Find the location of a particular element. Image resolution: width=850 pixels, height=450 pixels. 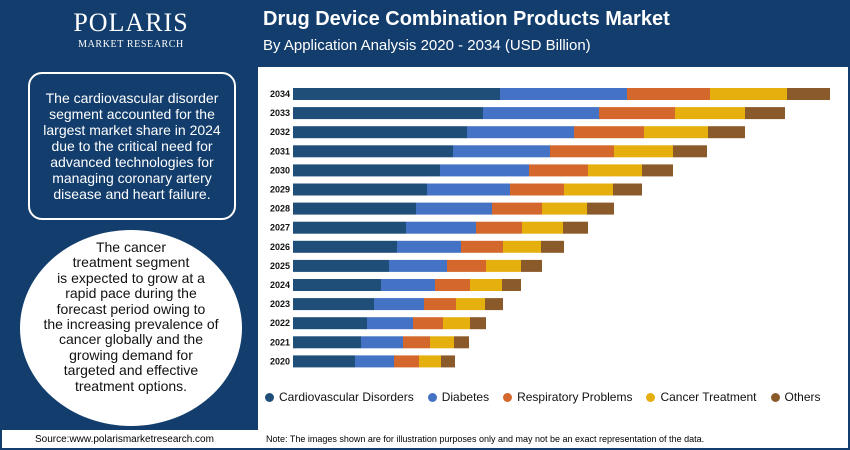

insight-cancer-line: growing demand for is located at coordinates (131, 354).